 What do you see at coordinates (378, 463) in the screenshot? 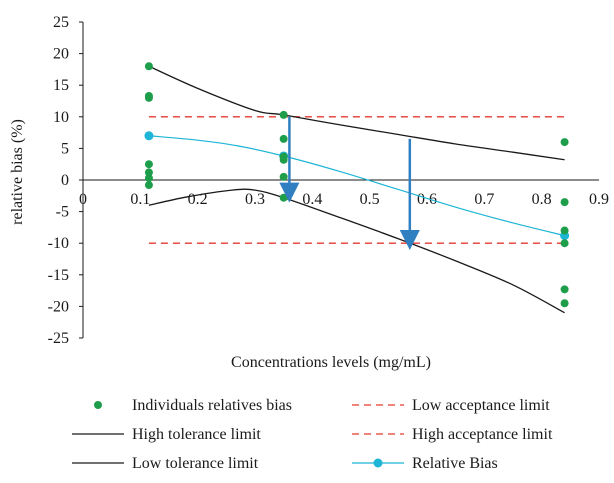
I see `legend-swatch-marker` at bounding box center [378, 463].